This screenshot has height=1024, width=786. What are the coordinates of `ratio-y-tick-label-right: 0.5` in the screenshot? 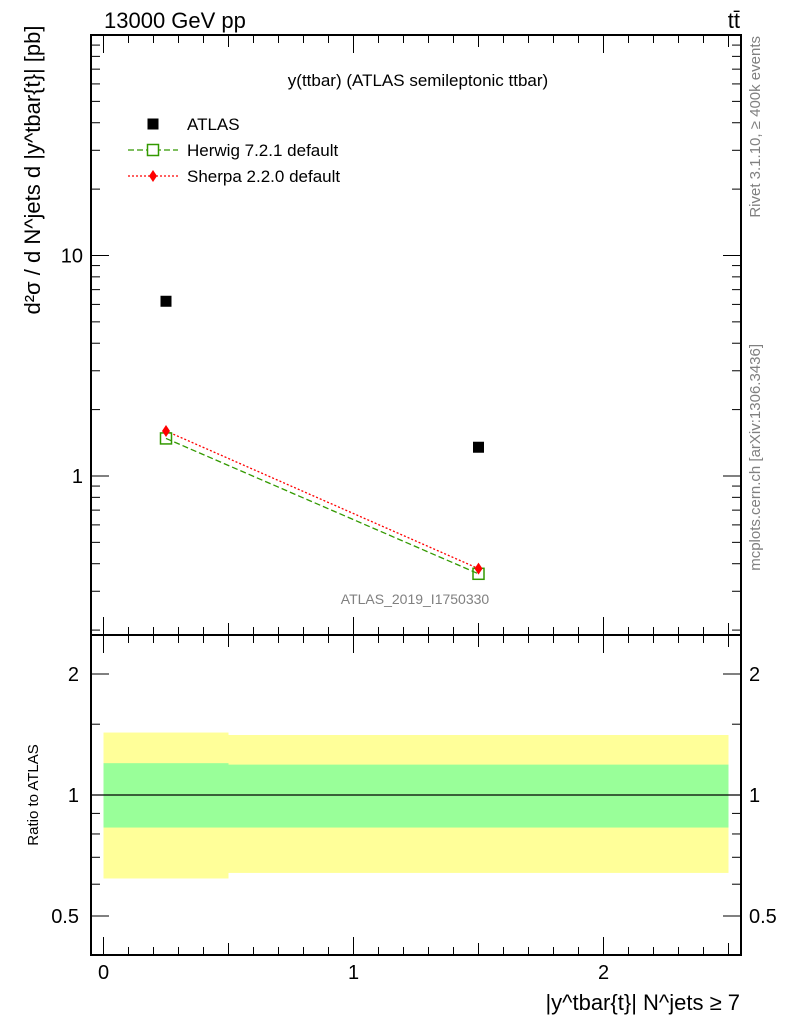 It's located at (763, 917).